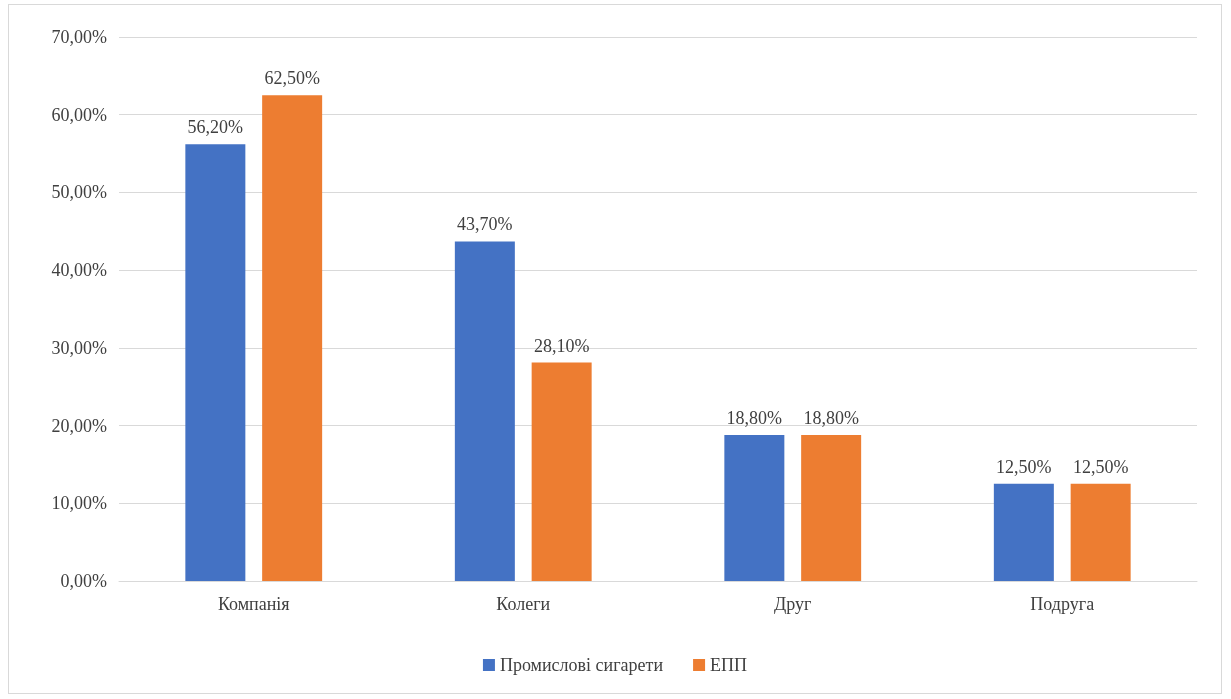  I want to click on y-tick-label: 20,00%, so click(79, 425).